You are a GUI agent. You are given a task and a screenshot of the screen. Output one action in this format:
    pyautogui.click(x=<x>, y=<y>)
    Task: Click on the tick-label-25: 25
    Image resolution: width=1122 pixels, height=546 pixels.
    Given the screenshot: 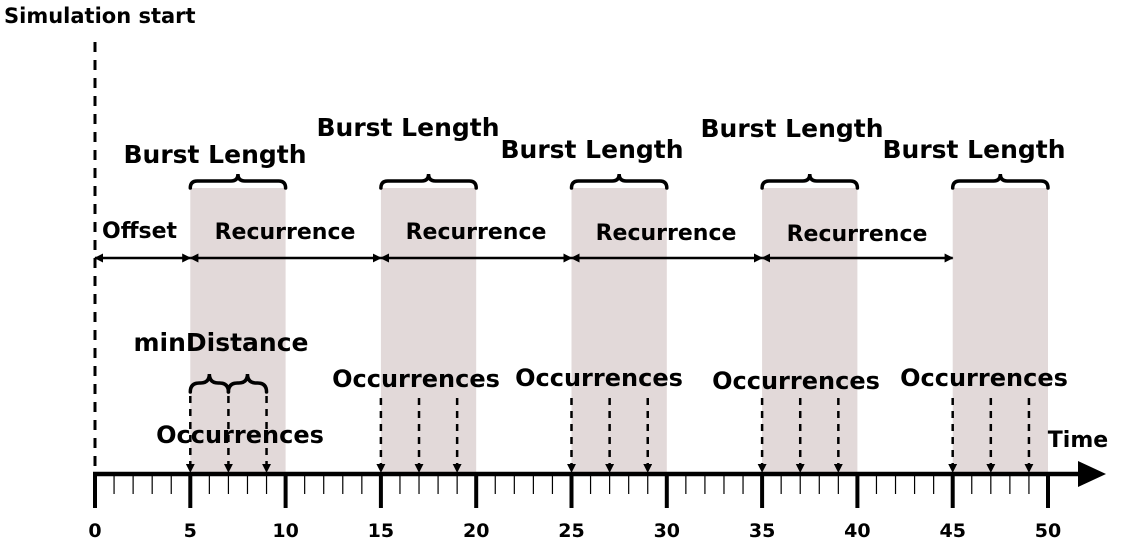 What is the action you would take?
    pyautogui.click(x=571, y=531)
    